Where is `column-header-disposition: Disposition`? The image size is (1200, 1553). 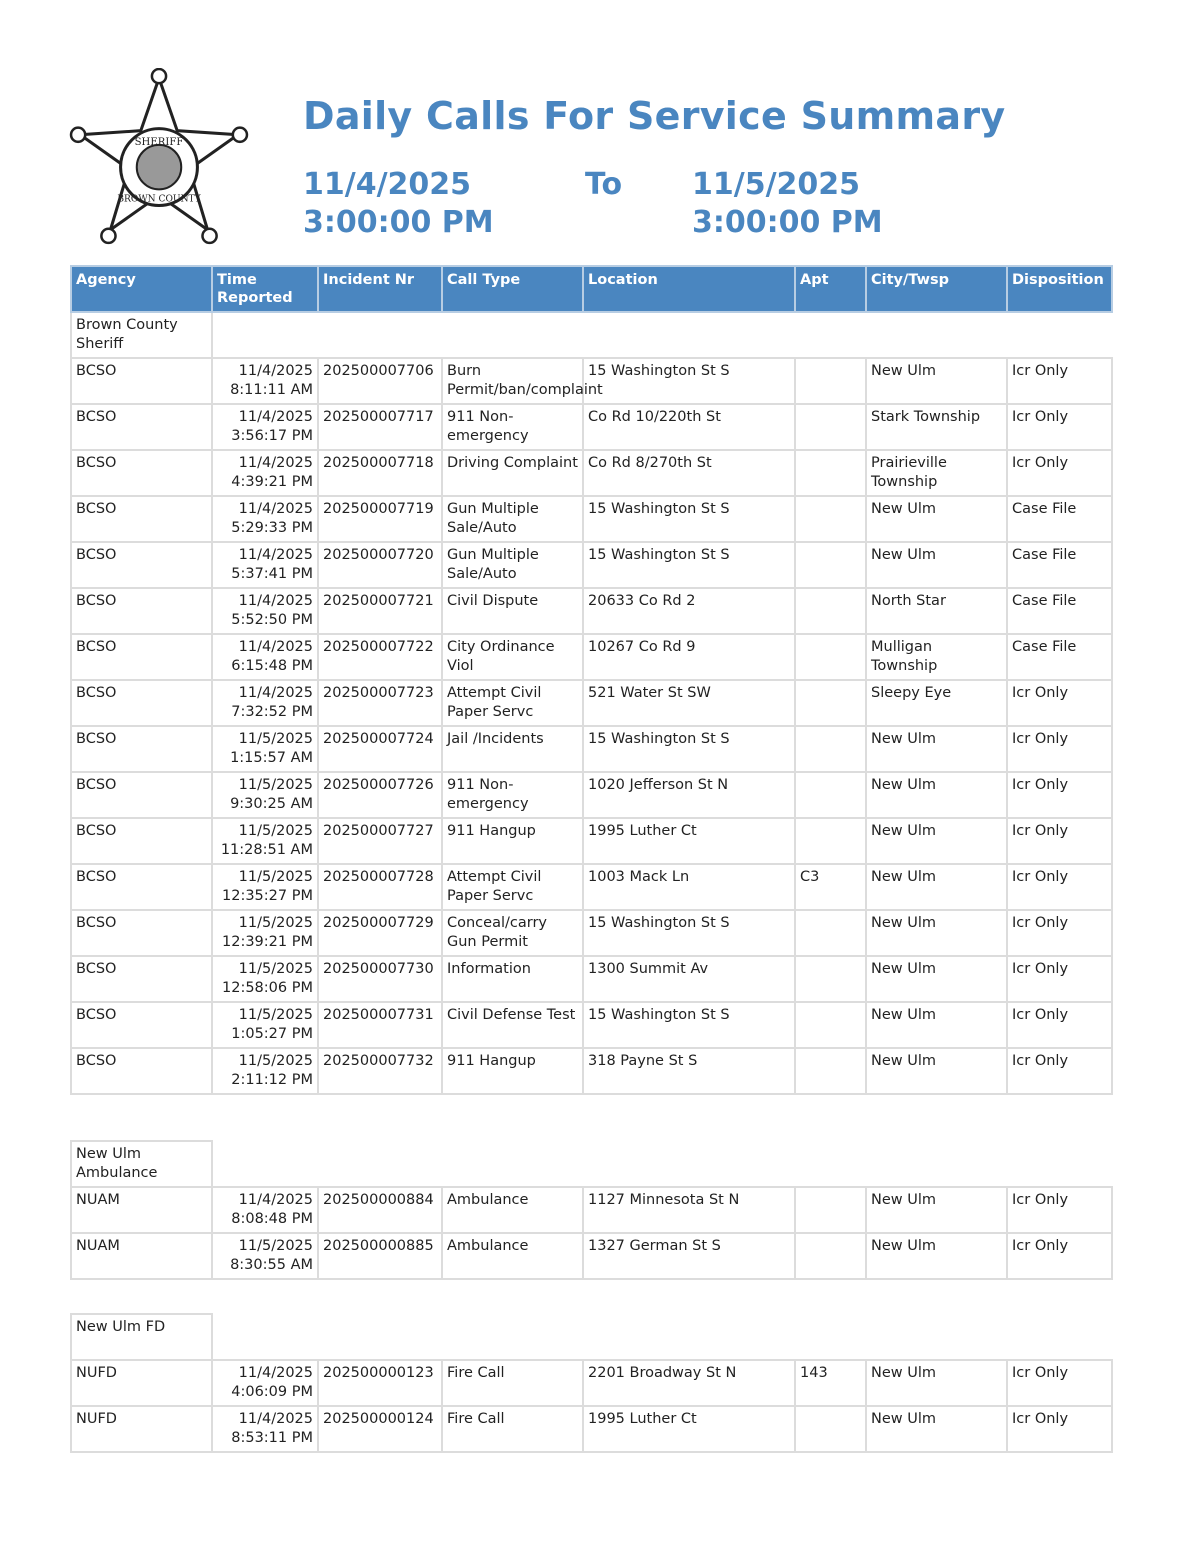 column-header-disposition: Disposition is located at coordinates (1059, 289).